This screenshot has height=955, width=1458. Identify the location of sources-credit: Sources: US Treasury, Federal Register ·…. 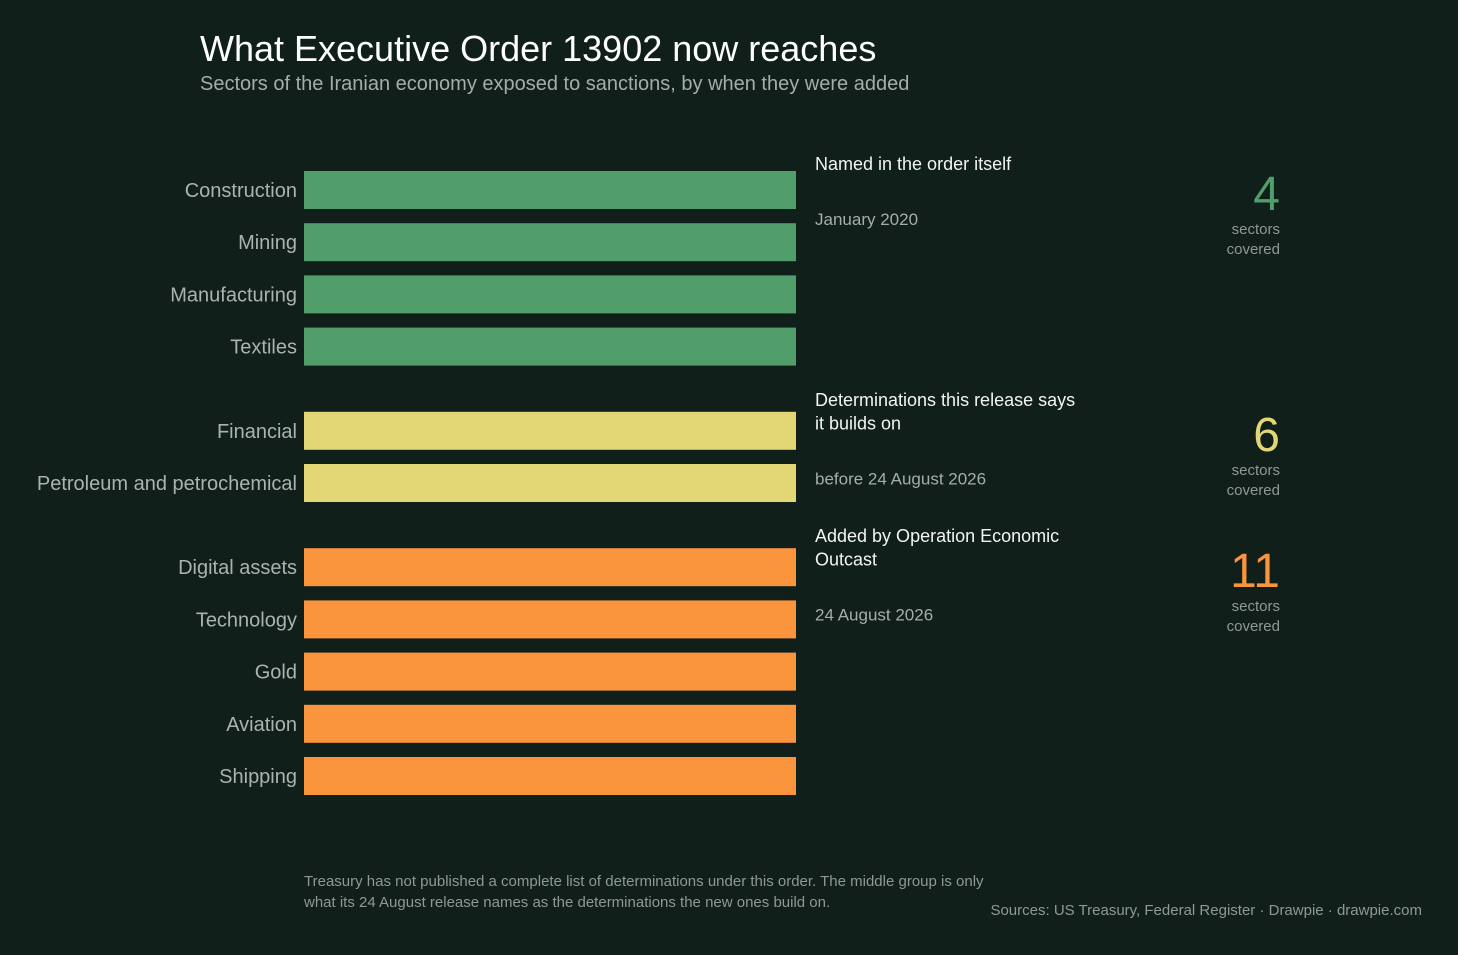
(1206, 910).